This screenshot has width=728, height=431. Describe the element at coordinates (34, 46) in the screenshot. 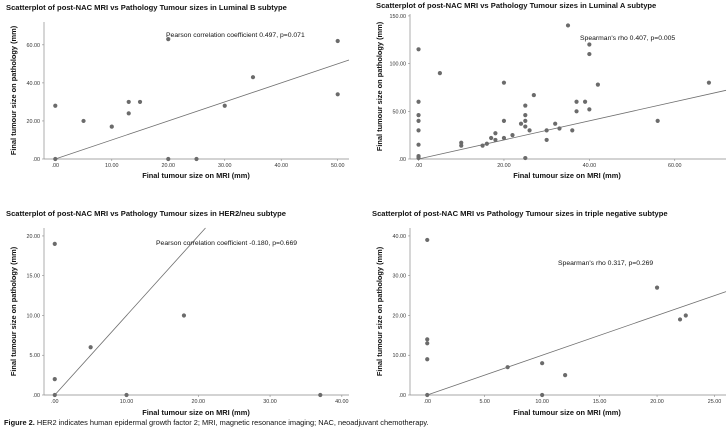

I see `y-tick-label: 60.00` at that location.